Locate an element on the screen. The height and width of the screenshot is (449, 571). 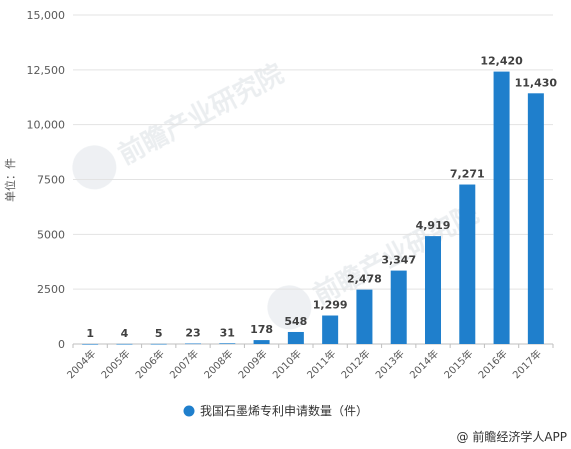
y-tick-label: 7500 is located at coordinates (51, 180).